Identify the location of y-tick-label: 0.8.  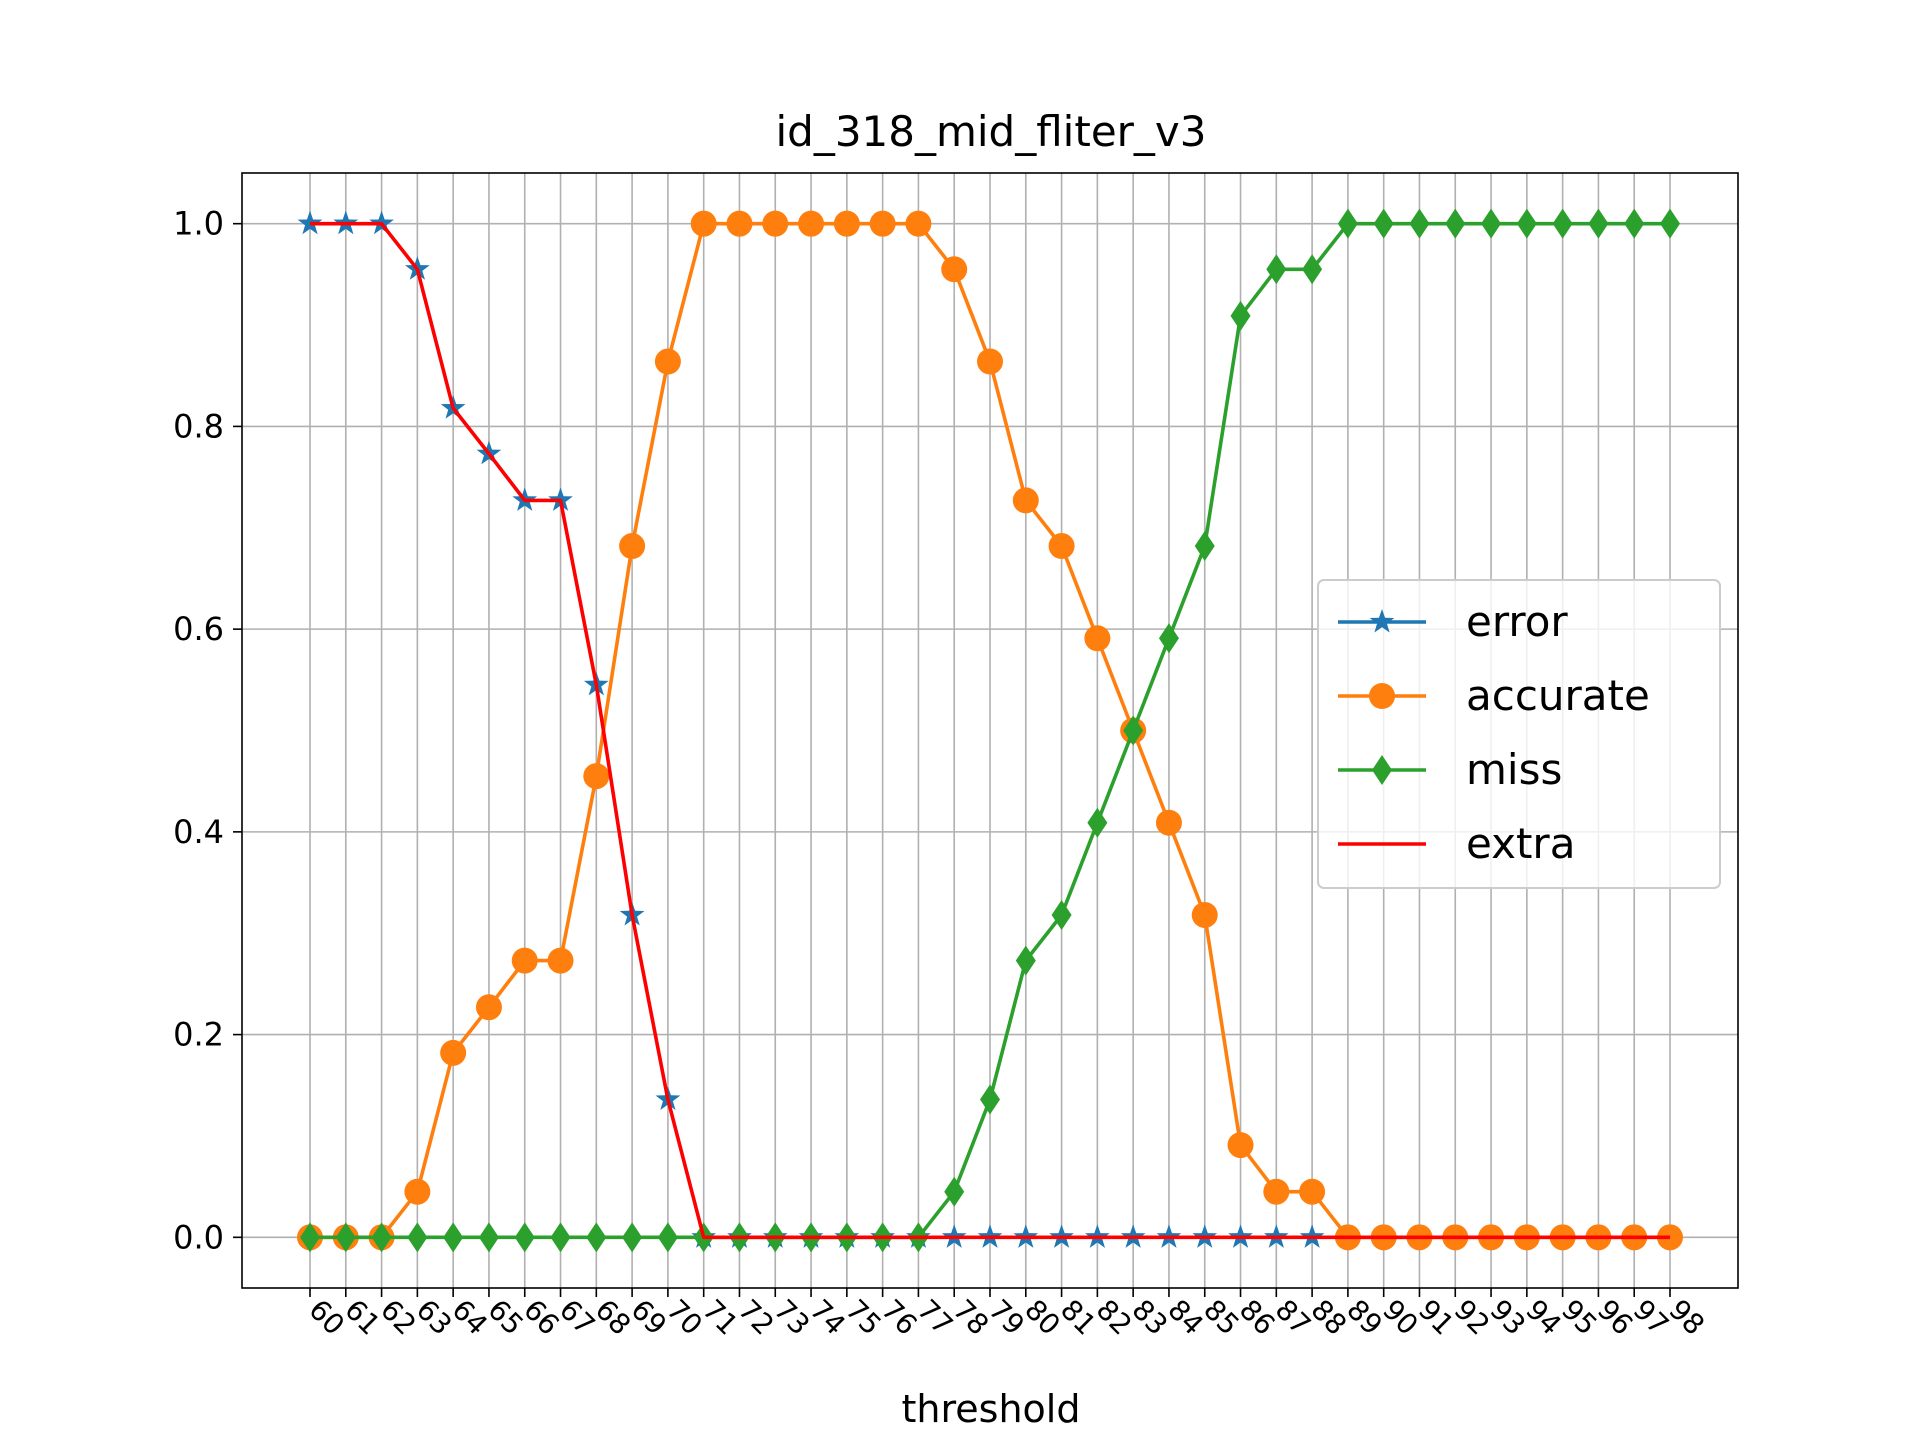
(198, 426).